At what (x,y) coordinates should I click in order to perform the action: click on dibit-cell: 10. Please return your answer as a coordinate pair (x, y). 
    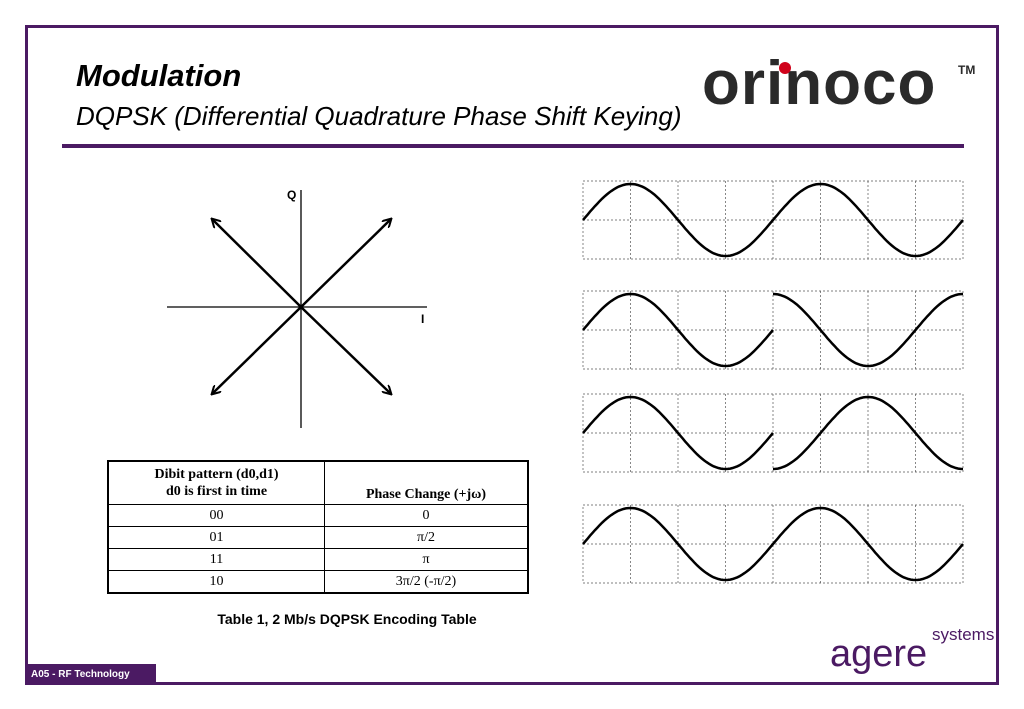
    Looking at the image, I should click on (216, 582).